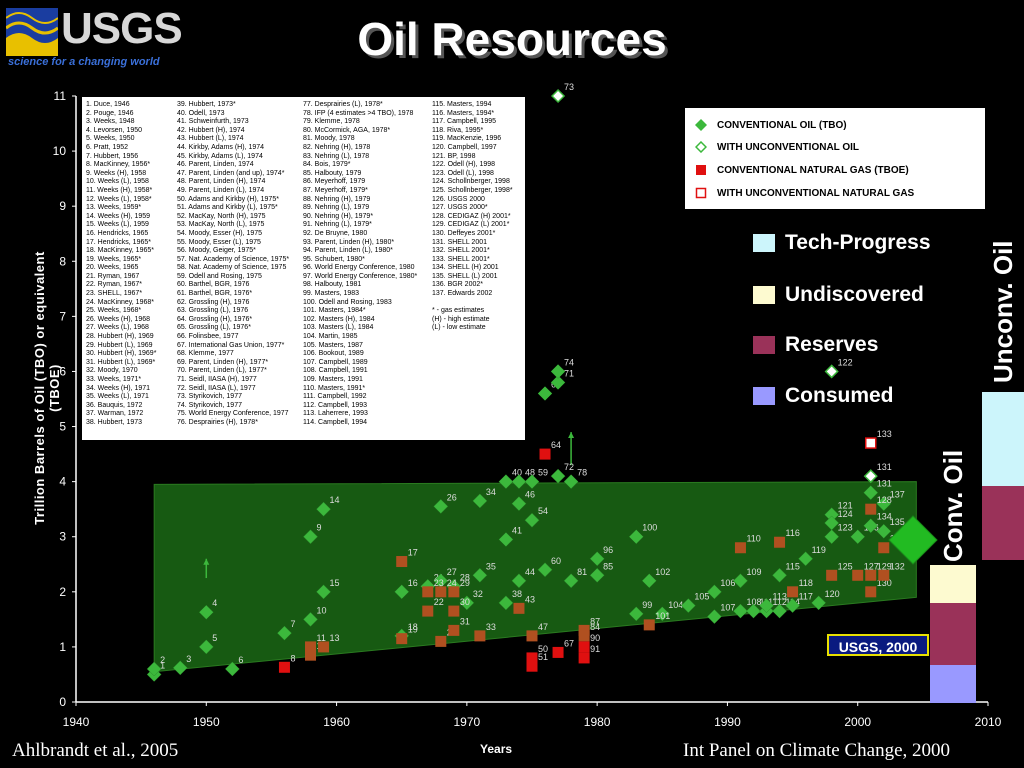  I want to click on reference-entry: 61. Barthel, BGR, 1976*, so click(215, 294).